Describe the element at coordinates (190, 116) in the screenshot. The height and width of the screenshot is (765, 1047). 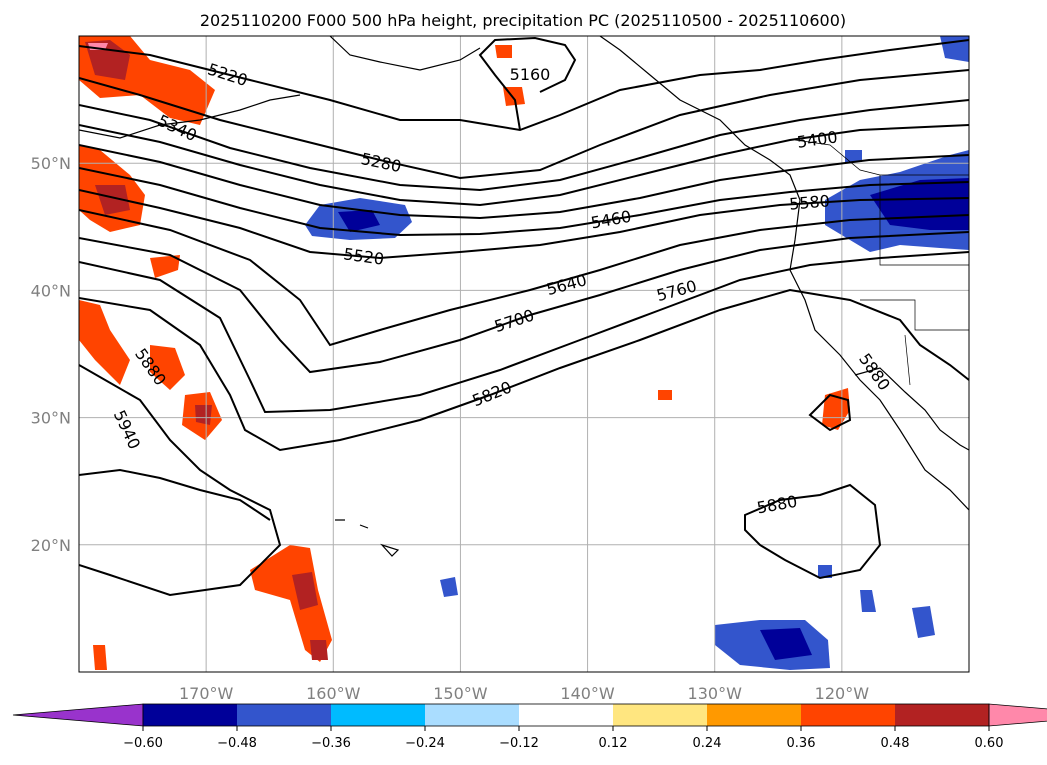
I see `aleutian-coastline` at that location.